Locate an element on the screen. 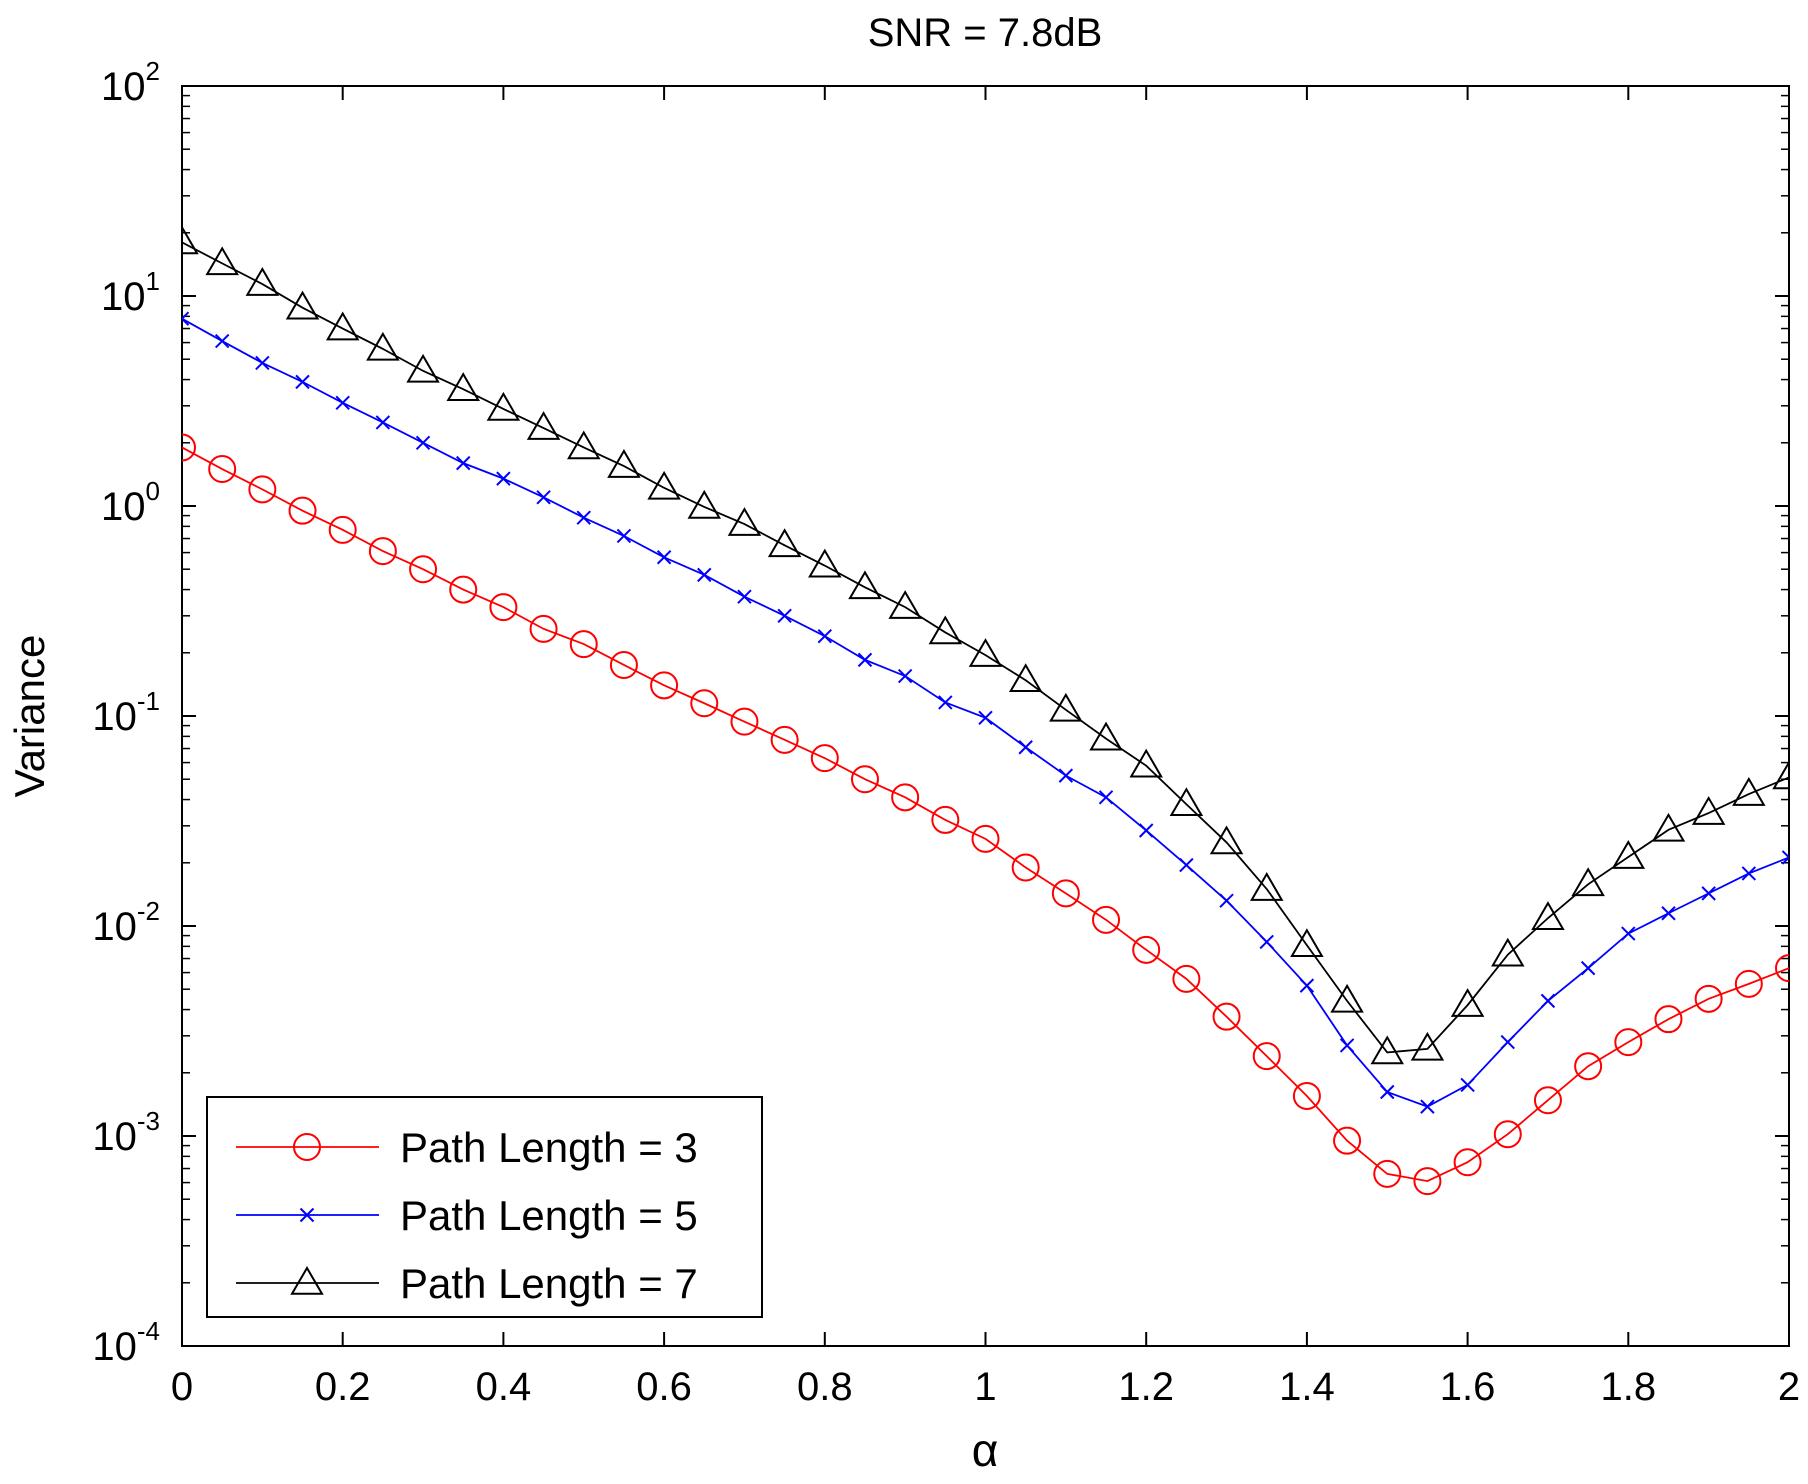  y-tick-label: 10⁻¹ is located at coordinates (126, 712).